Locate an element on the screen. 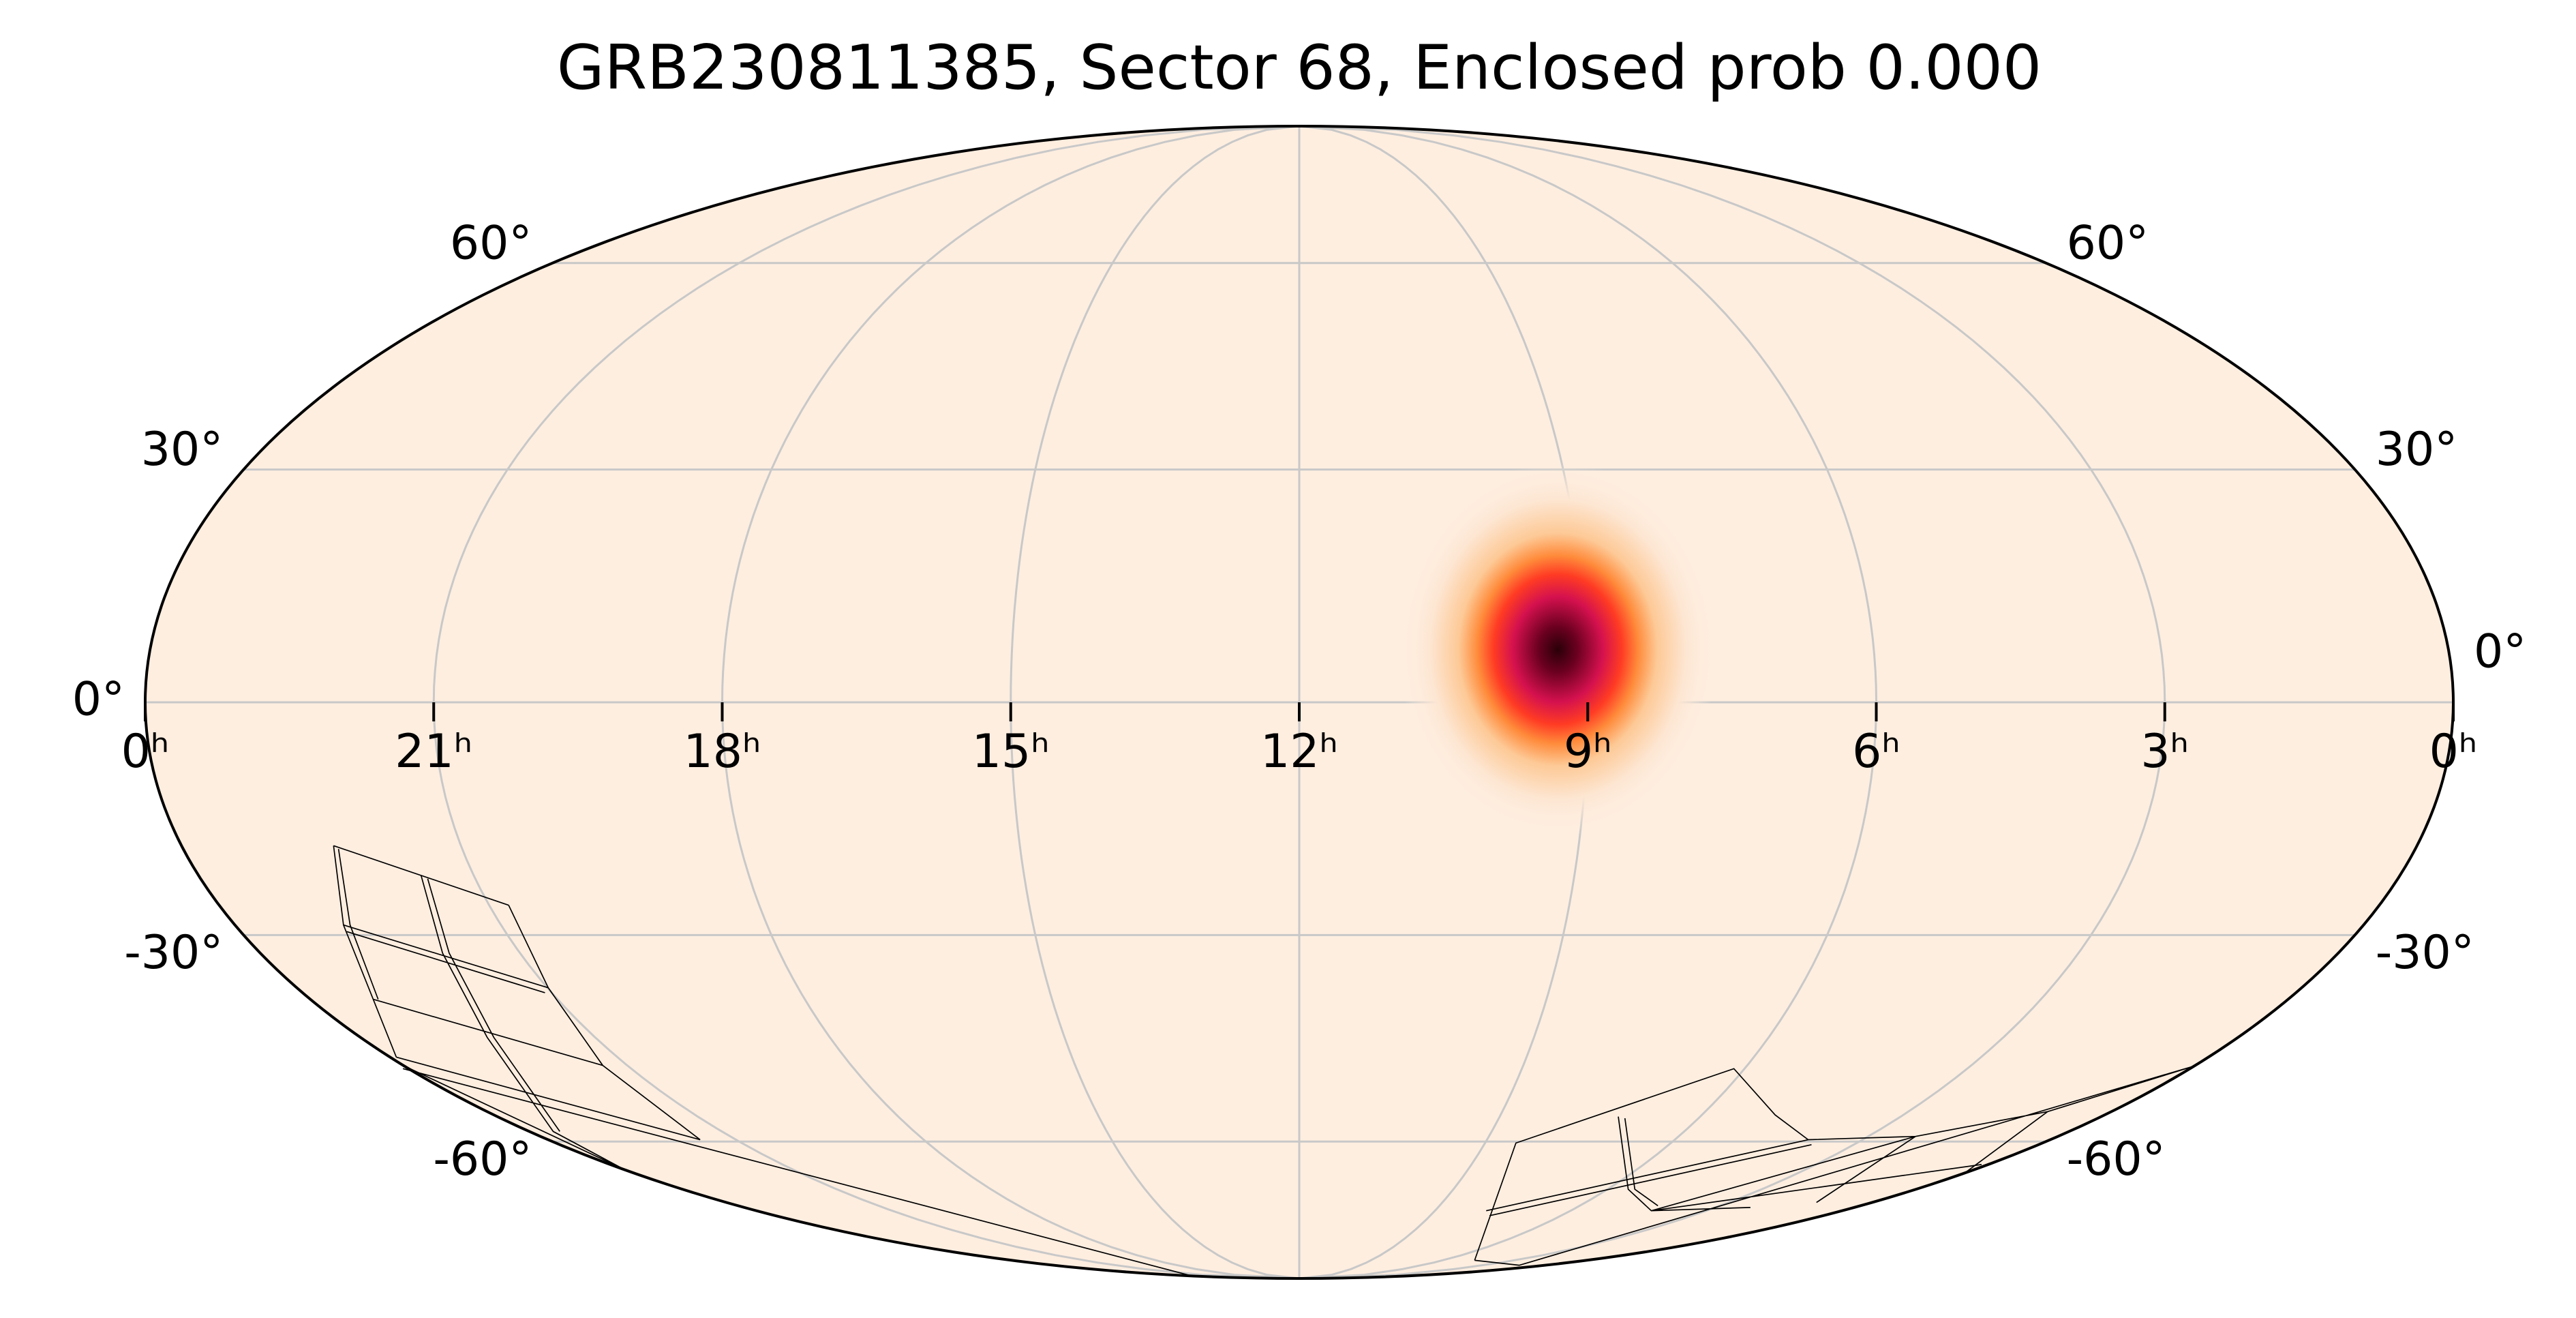 Image resolution: width=2576 pixels, height=1318 pixels. x-tick-label: 6ʰ is located at coordinates (1876, 752).